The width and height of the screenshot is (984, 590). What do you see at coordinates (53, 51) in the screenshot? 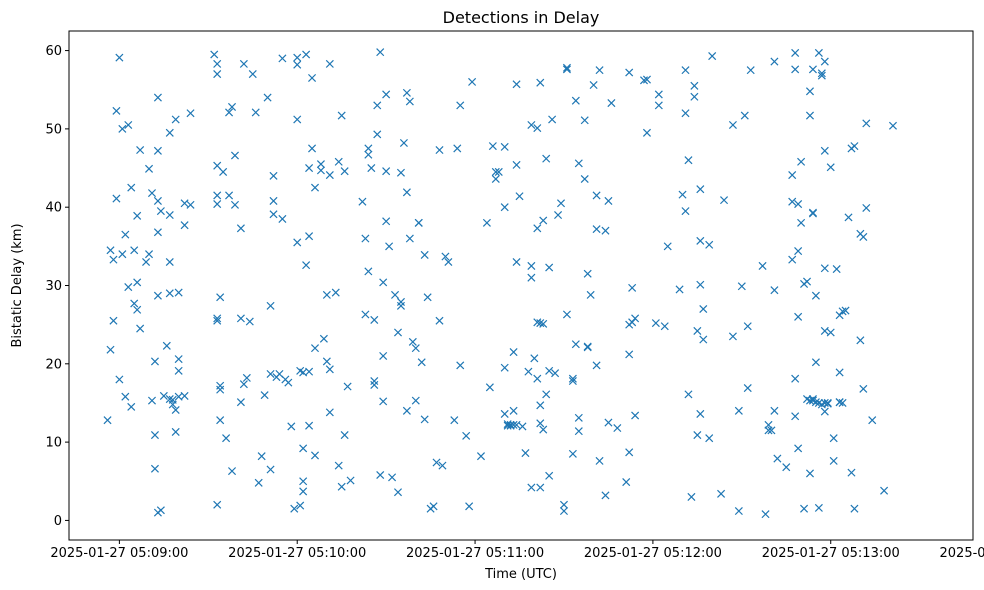
I see `y-tick-label: 60` at bounding box center [53, 51].